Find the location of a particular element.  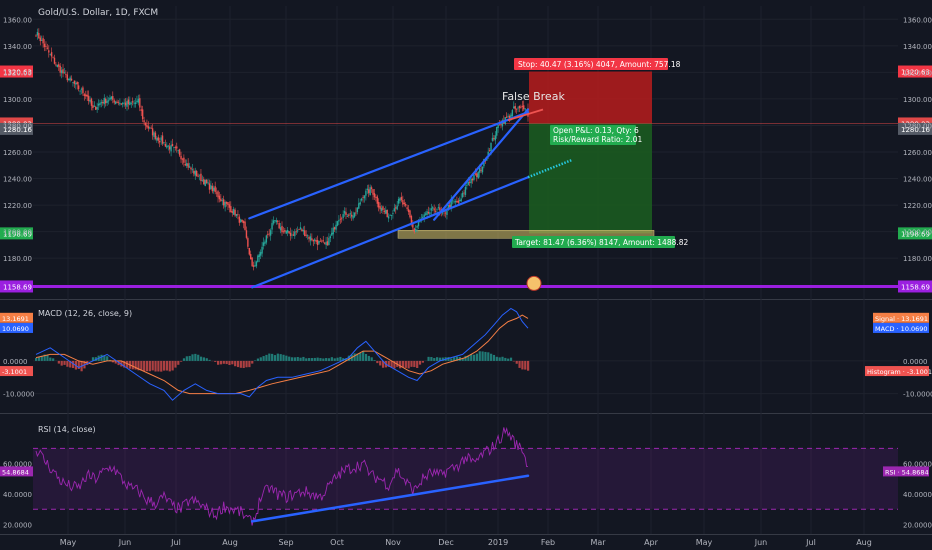

price-tick-right: 1320.00 is located at coordinates (917, 73).